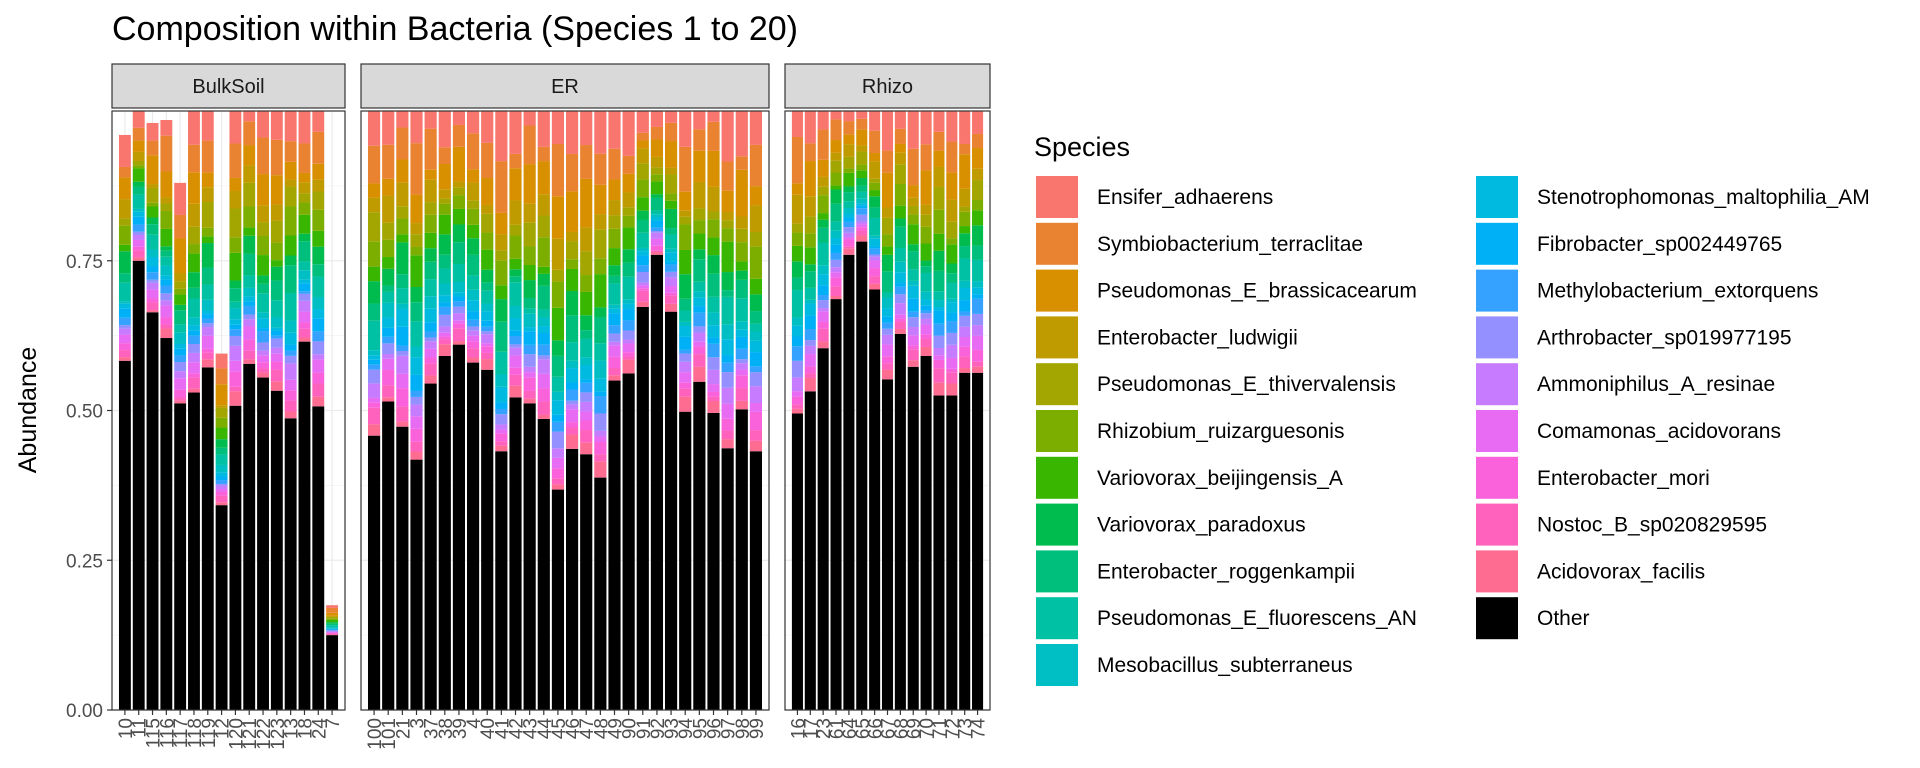  What do you see at coordinates (250, 734) in the screenshot?
I see `x-tick-label: 121` at bounding box center [250, 734].